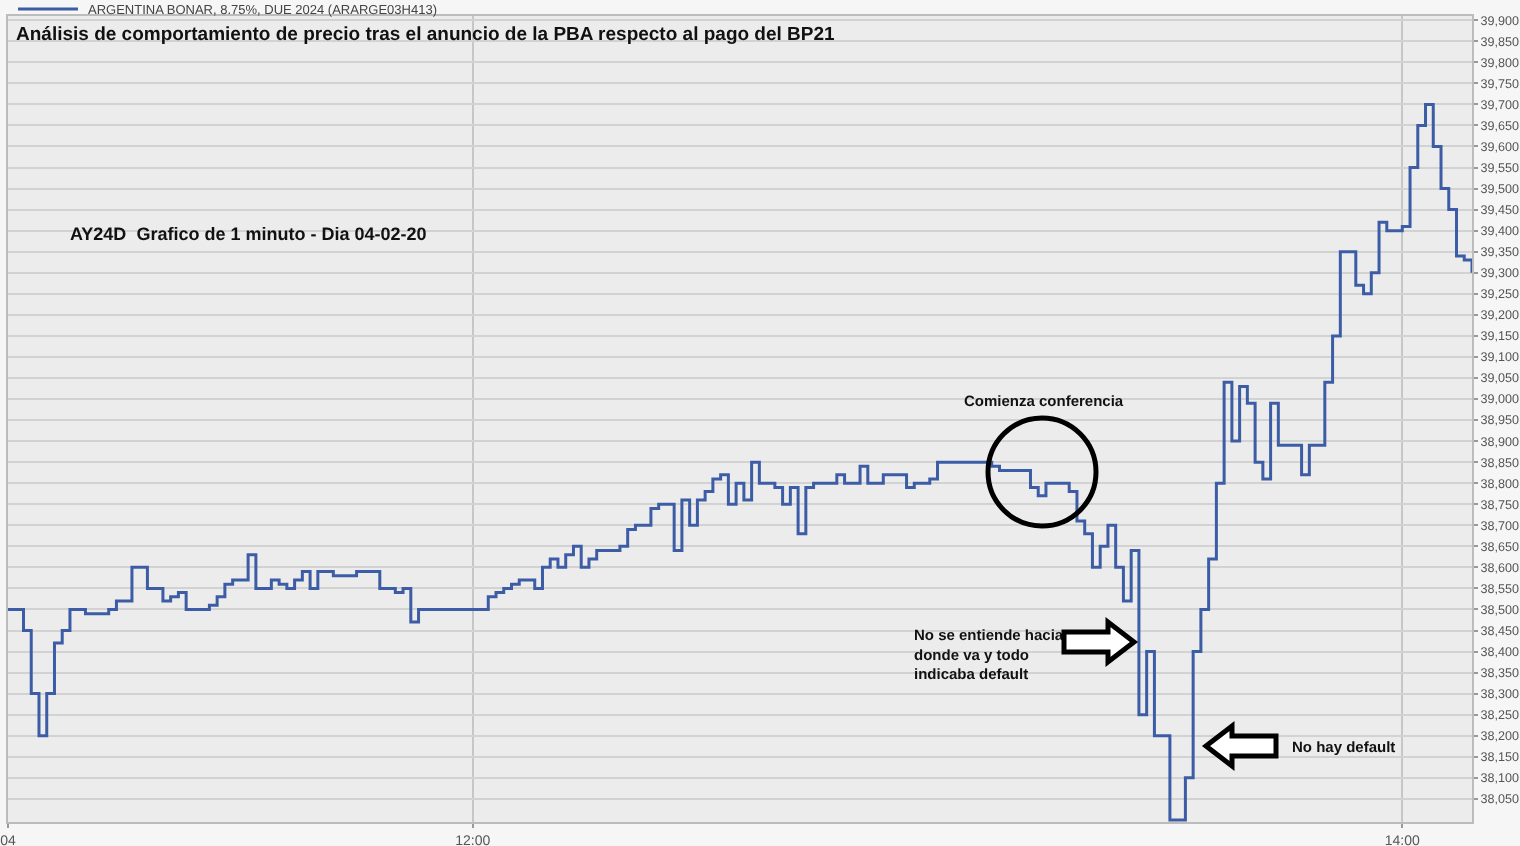 This screenshot has height=846, width=1520. Describe the element at coordinates (248, 234) in the screenshot. I see `text: AY24D Grafico de 1 minuto - Dia 04-02-20` at that location.